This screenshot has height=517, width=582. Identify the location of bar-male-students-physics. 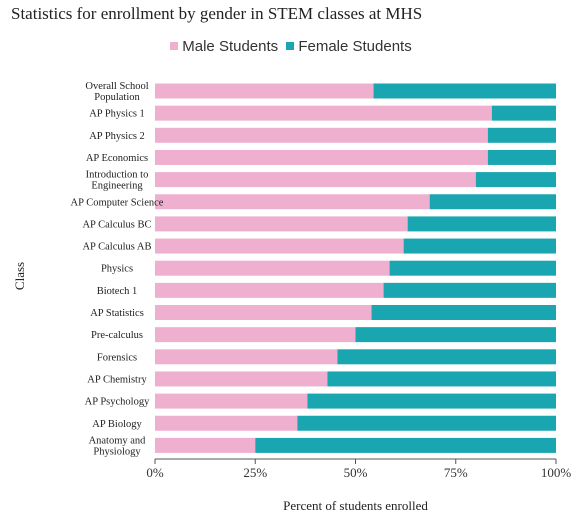
(272, 268).